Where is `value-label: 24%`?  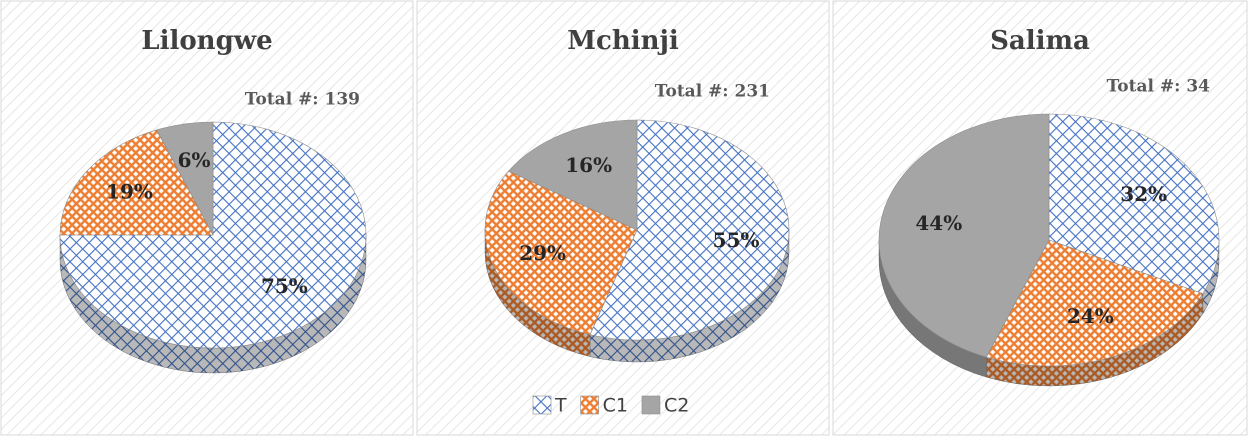 value-label: 24% is located at coordinates (1090, 316).